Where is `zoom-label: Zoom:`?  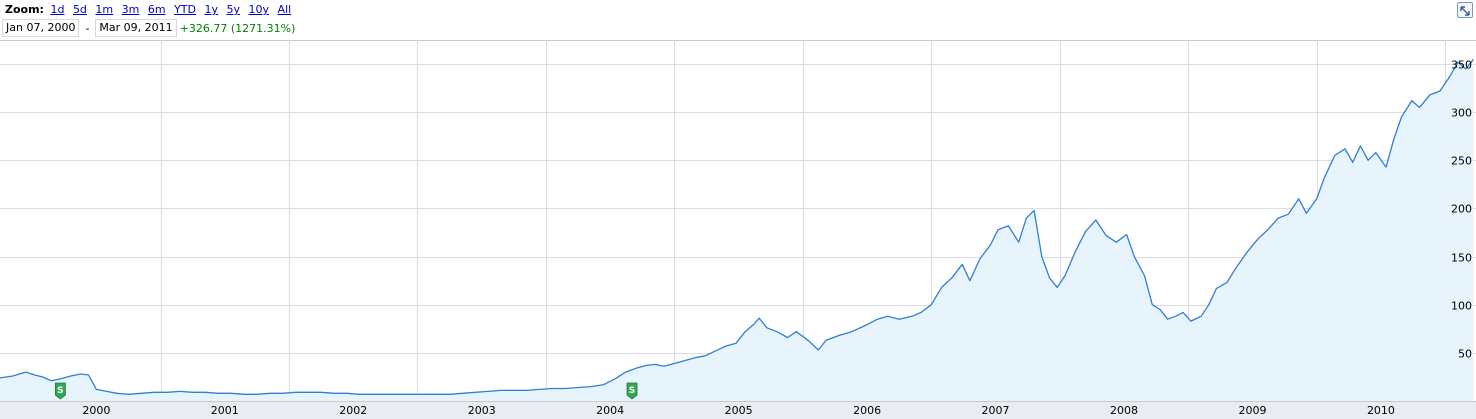
zoom-label: Zoom: is located at coordinates (24, 9).